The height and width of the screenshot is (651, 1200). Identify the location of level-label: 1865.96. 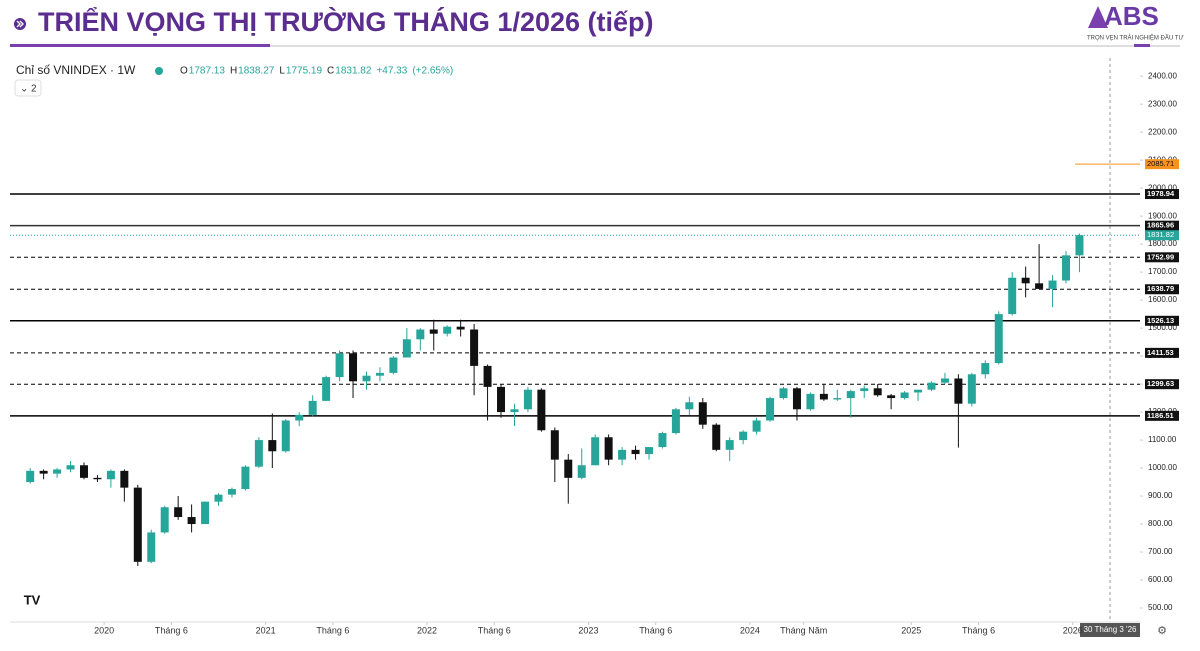
(1160, 225).